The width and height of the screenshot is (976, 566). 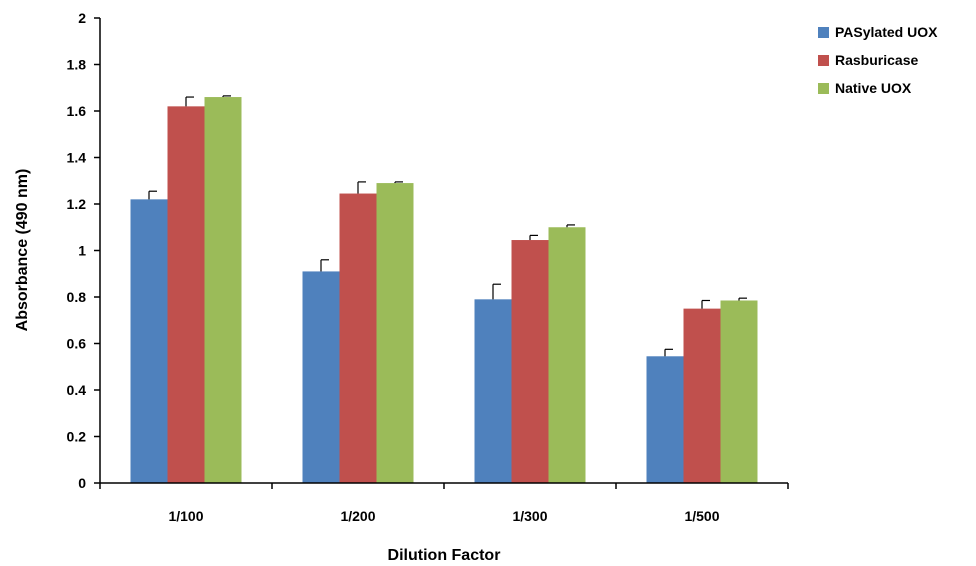 What do you see at coordinates (701, 516) in the screenshot?
I see `x-tick-label-3: 1/500` at bounding box center [701, 516].